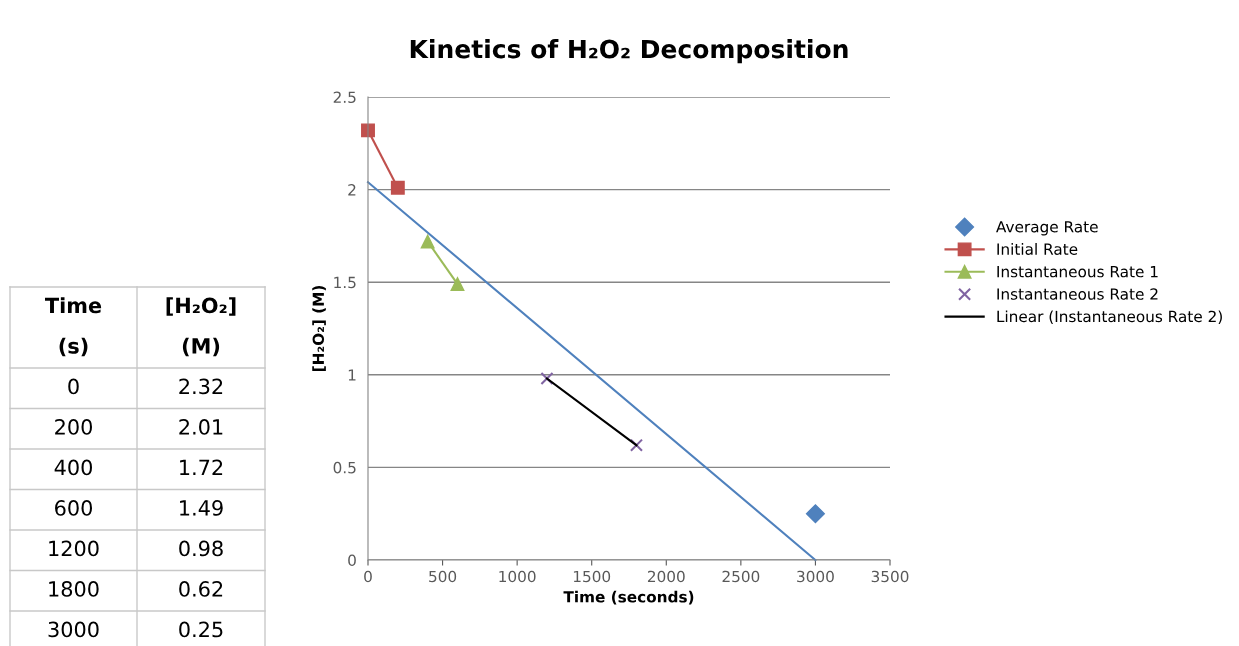 The image size is (1239, 646). What do you see at coordinates (352, 560) in the screenshot?
I see `y-tick-label: 0` at bounding box center [352, 560].